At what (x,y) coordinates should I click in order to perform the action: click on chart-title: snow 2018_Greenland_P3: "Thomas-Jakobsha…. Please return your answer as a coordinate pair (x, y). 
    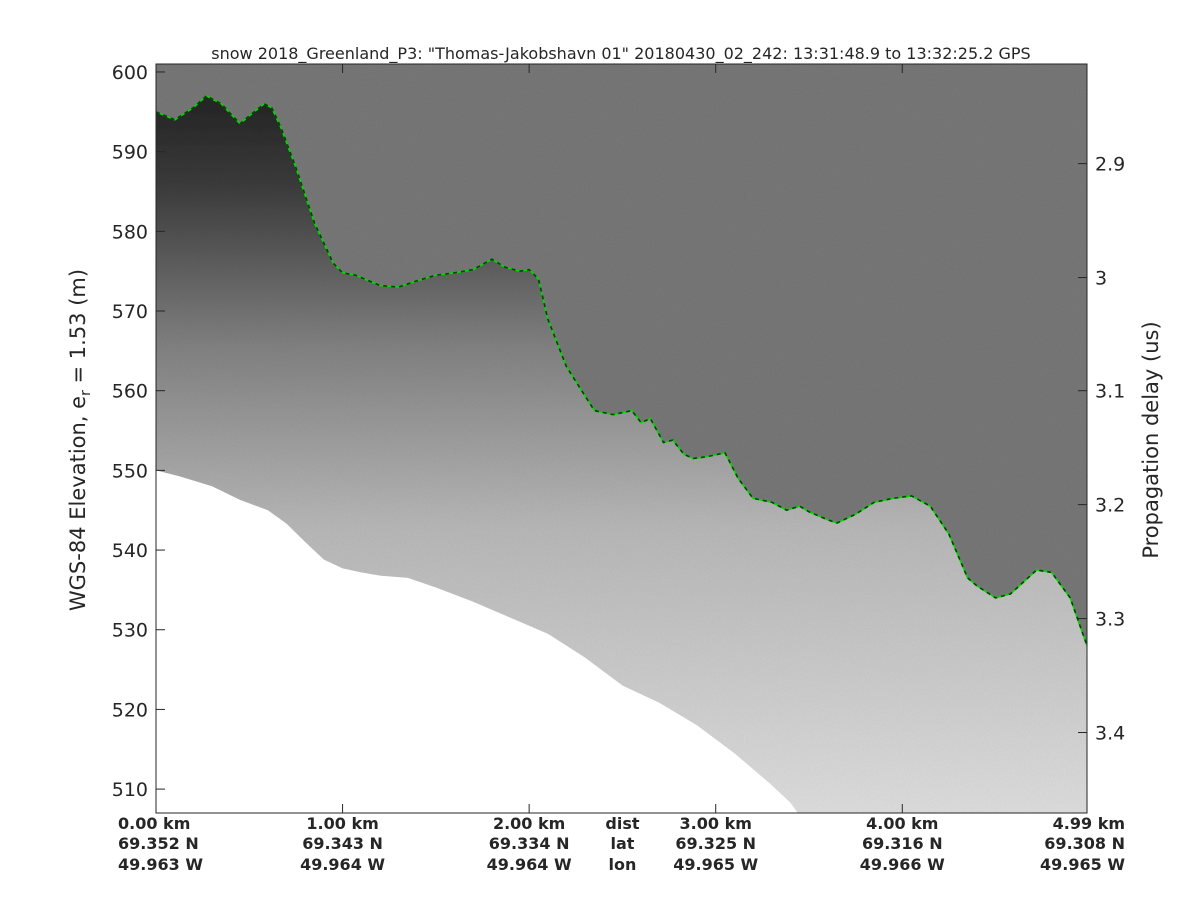
    Looking at the image, I should click on (620, 54).